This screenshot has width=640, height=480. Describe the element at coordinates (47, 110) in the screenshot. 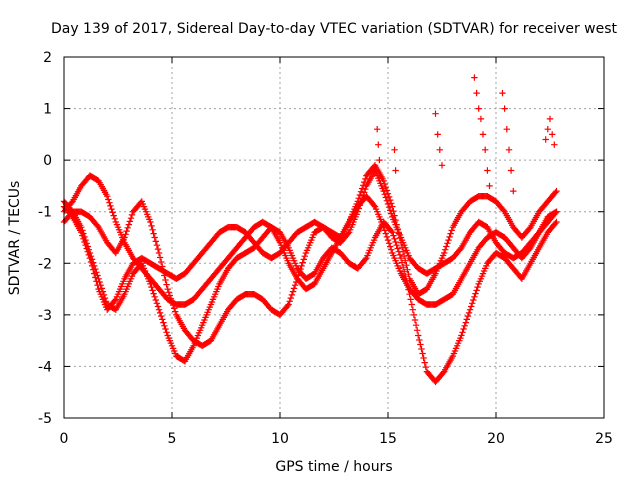

I see `y-tick-label: 1` at that location.